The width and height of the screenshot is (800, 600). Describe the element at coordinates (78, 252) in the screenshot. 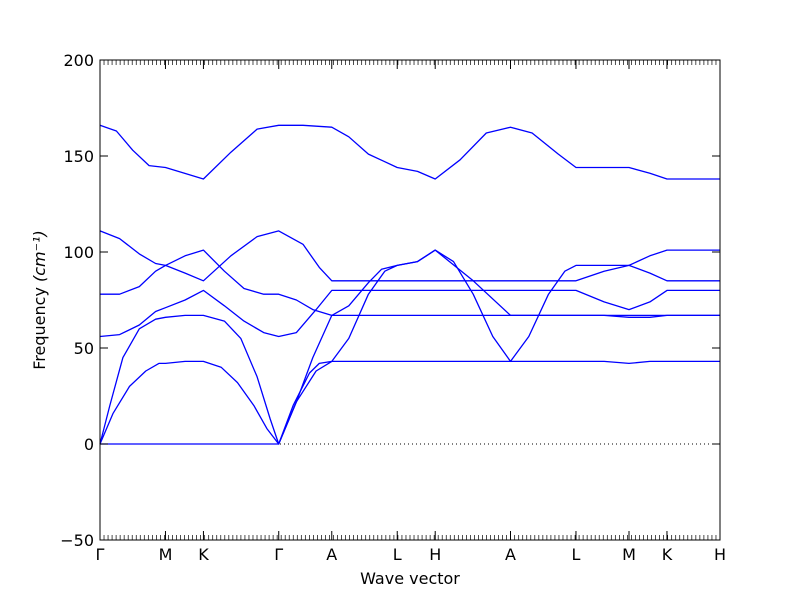

I see `y-tick-label: 100` at that location.